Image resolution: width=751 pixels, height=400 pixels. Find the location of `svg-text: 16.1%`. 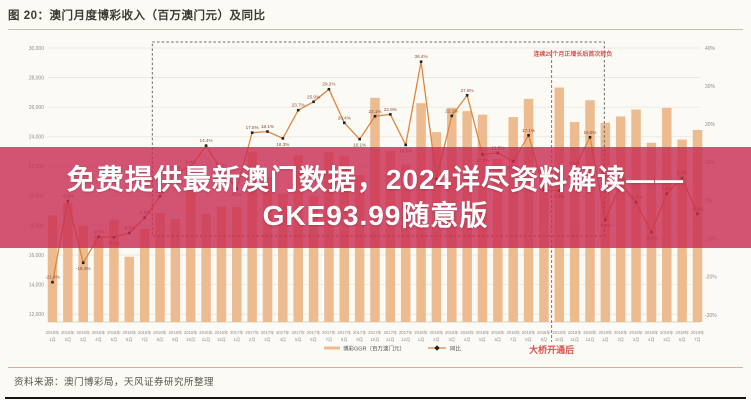

svg-text: 16.1% is located at coordinates (359, 145).